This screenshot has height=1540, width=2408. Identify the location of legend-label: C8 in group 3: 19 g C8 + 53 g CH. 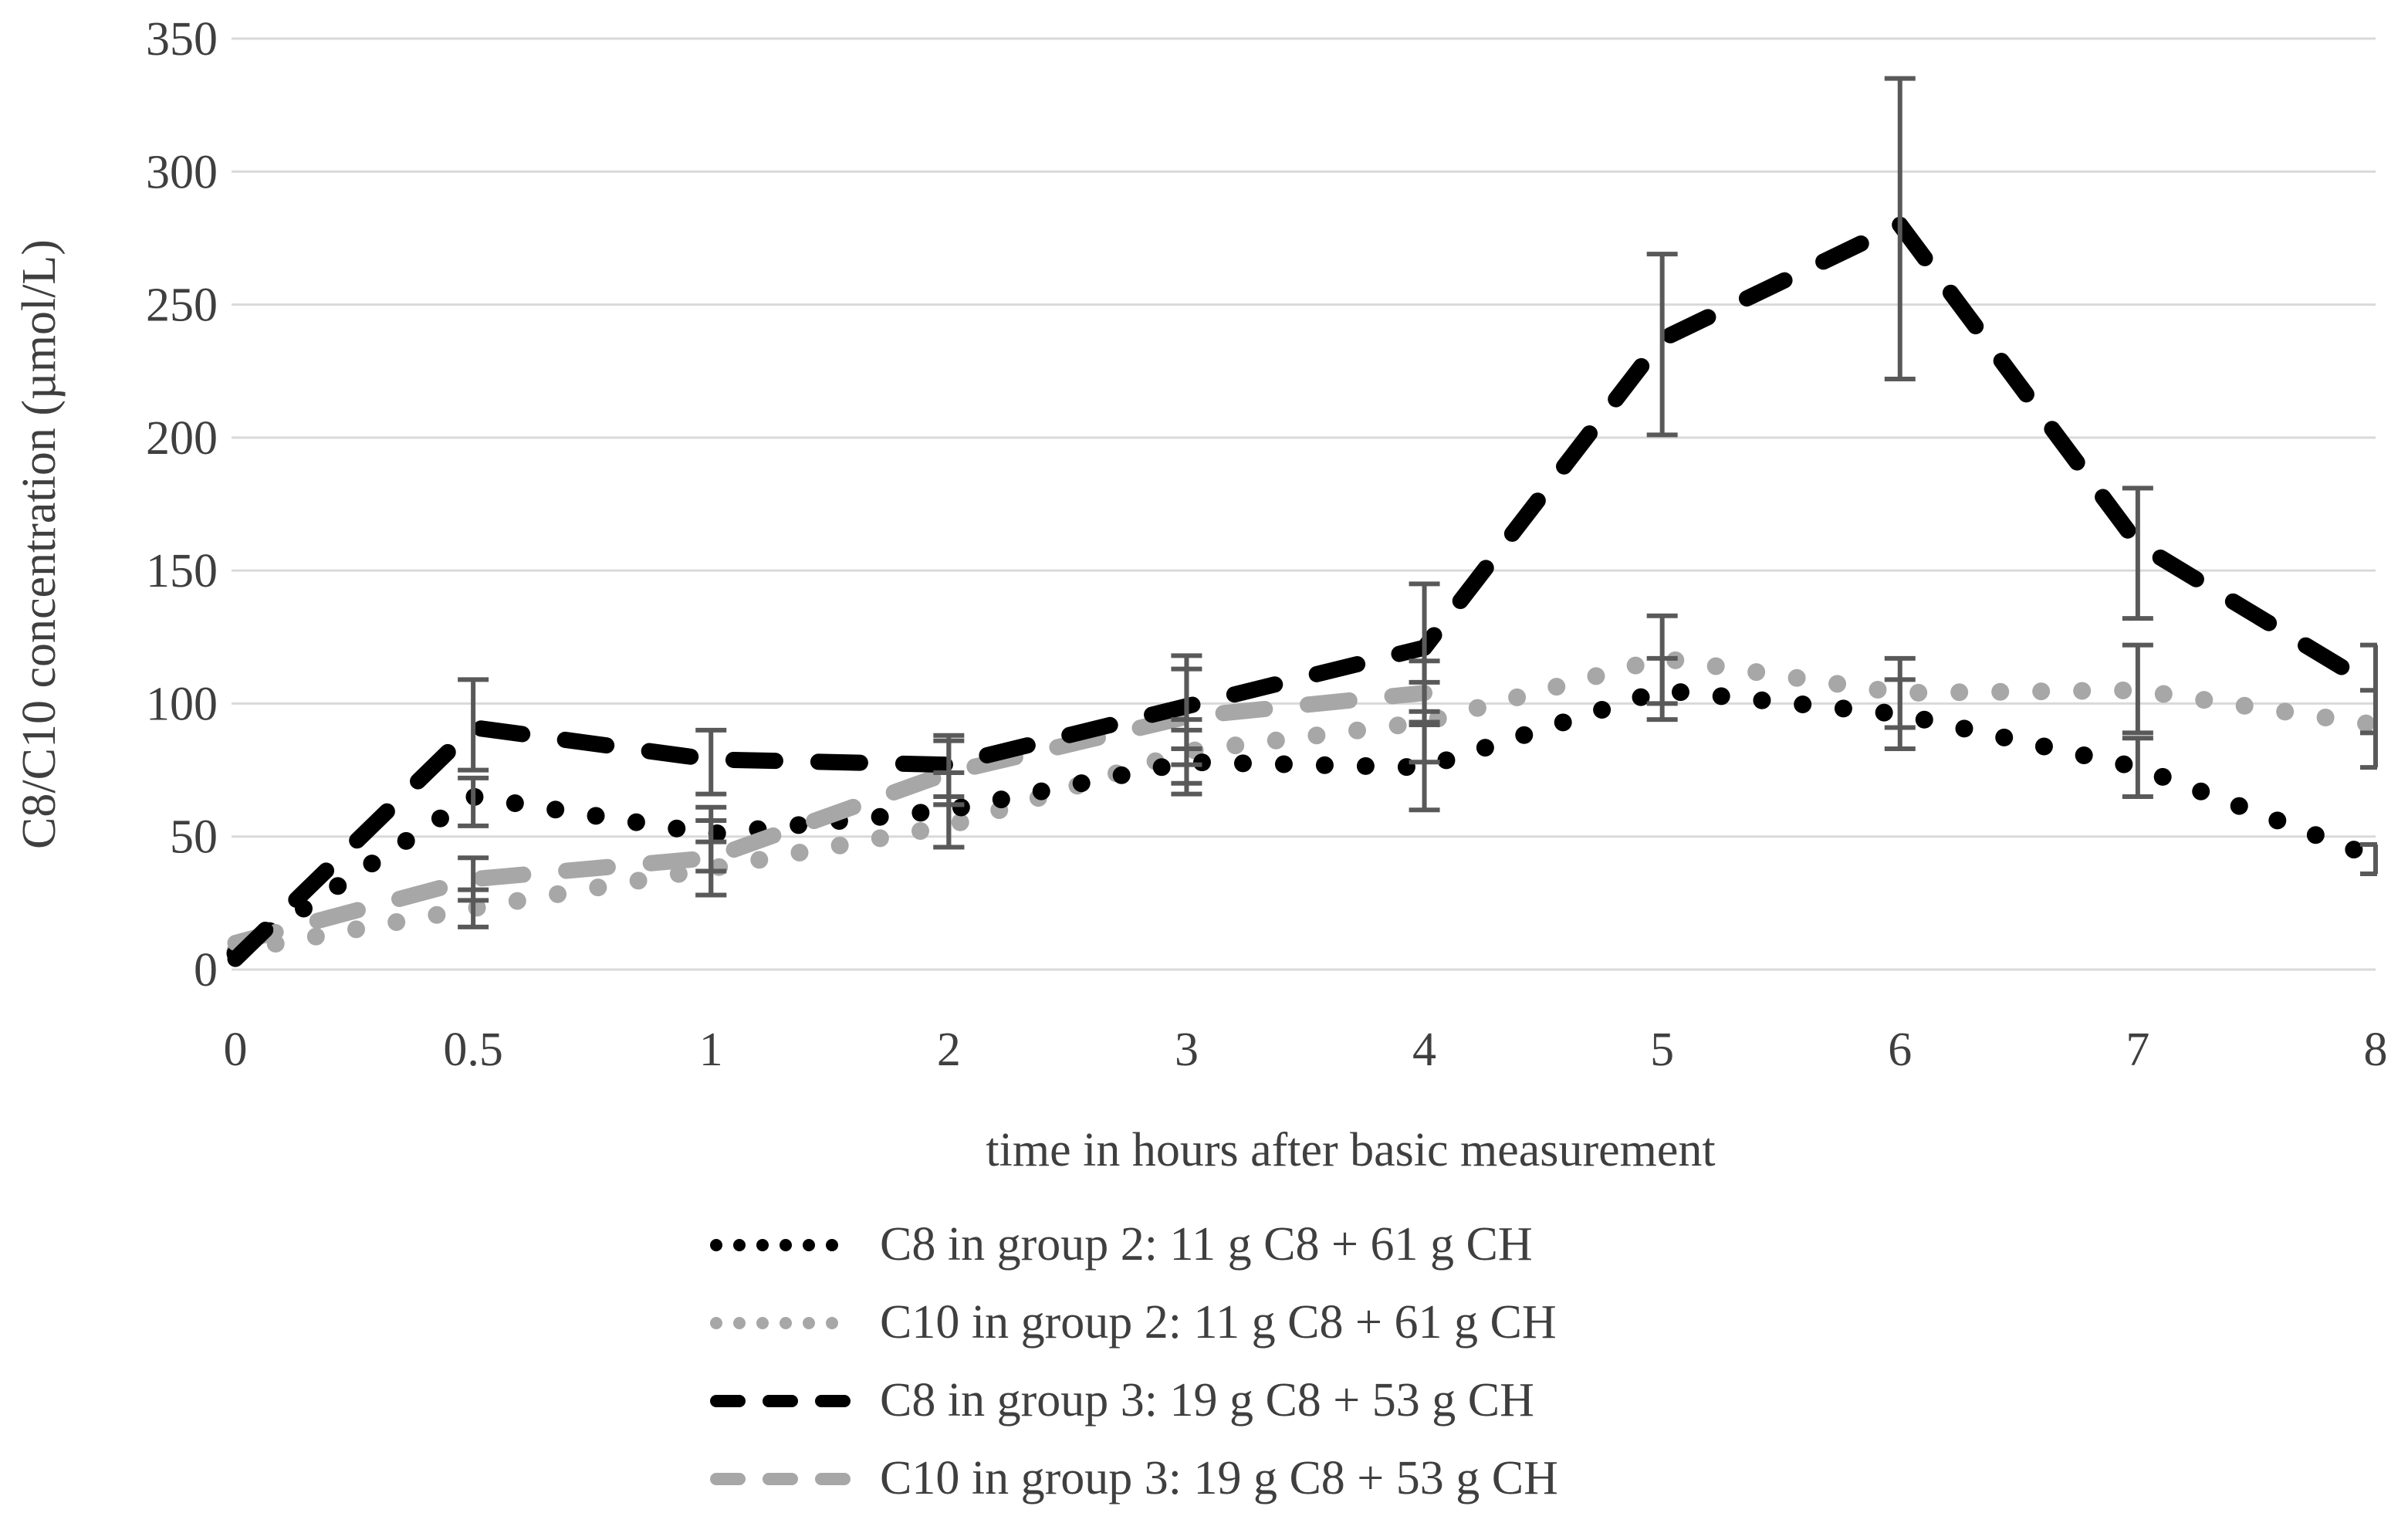
(1207, 1400).